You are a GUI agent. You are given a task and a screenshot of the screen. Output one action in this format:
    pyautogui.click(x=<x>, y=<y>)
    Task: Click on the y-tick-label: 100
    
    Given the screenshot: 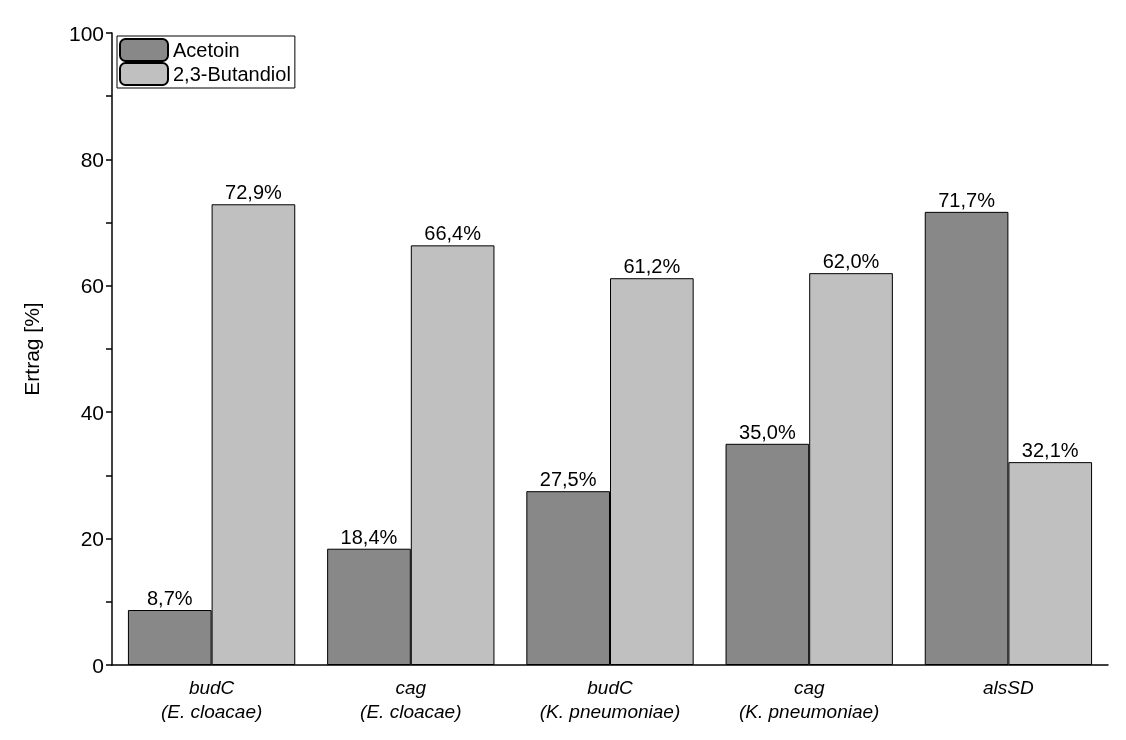 What is the action you would take?
    pyautogui.click(x=86, y=33)
    